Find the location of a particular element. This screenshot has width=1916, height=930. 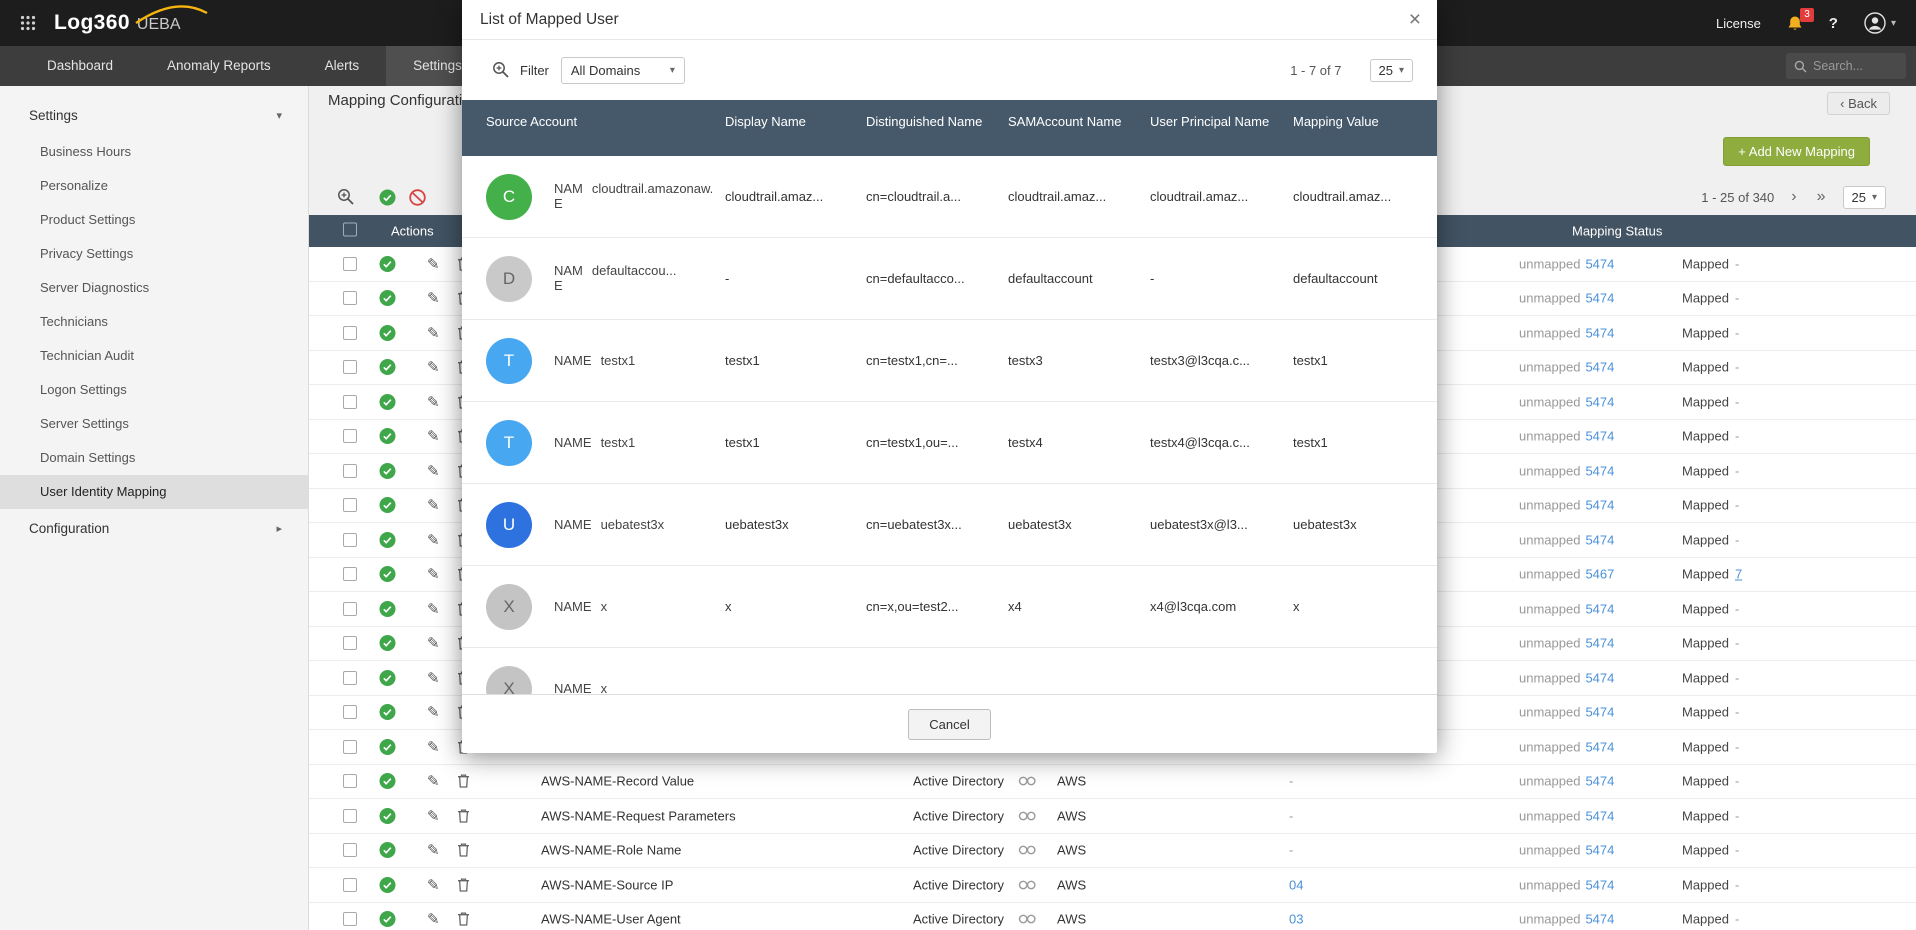

sidebar-section-settings: Settings ▾ is located at coordinates (154, 115).